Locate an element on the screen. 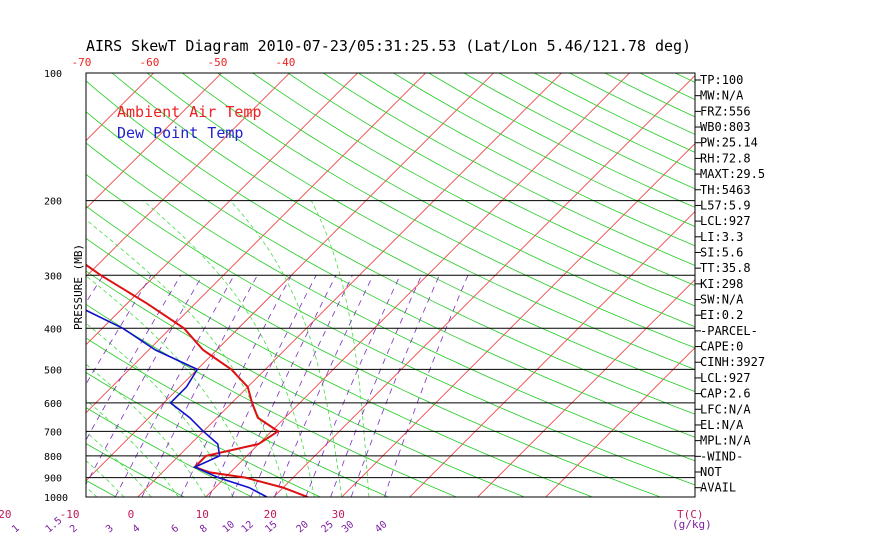 The width and height of the screenshot is (870, 560). index-value: 72.8 is located at coordinates (736, 158).